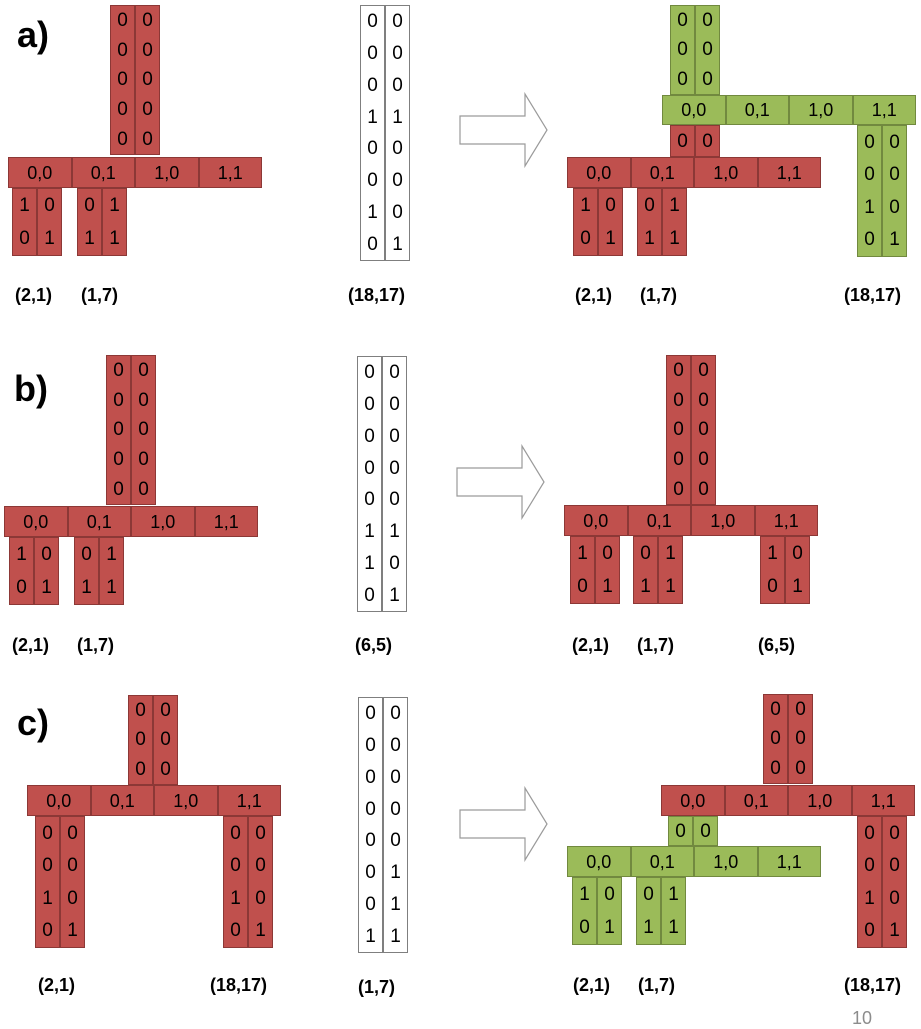 The image size is (921, 1029). Describe the element at coordinates (34, 295) in the screenshot. I see `a-left-coord-1: (2,1)` at that location.